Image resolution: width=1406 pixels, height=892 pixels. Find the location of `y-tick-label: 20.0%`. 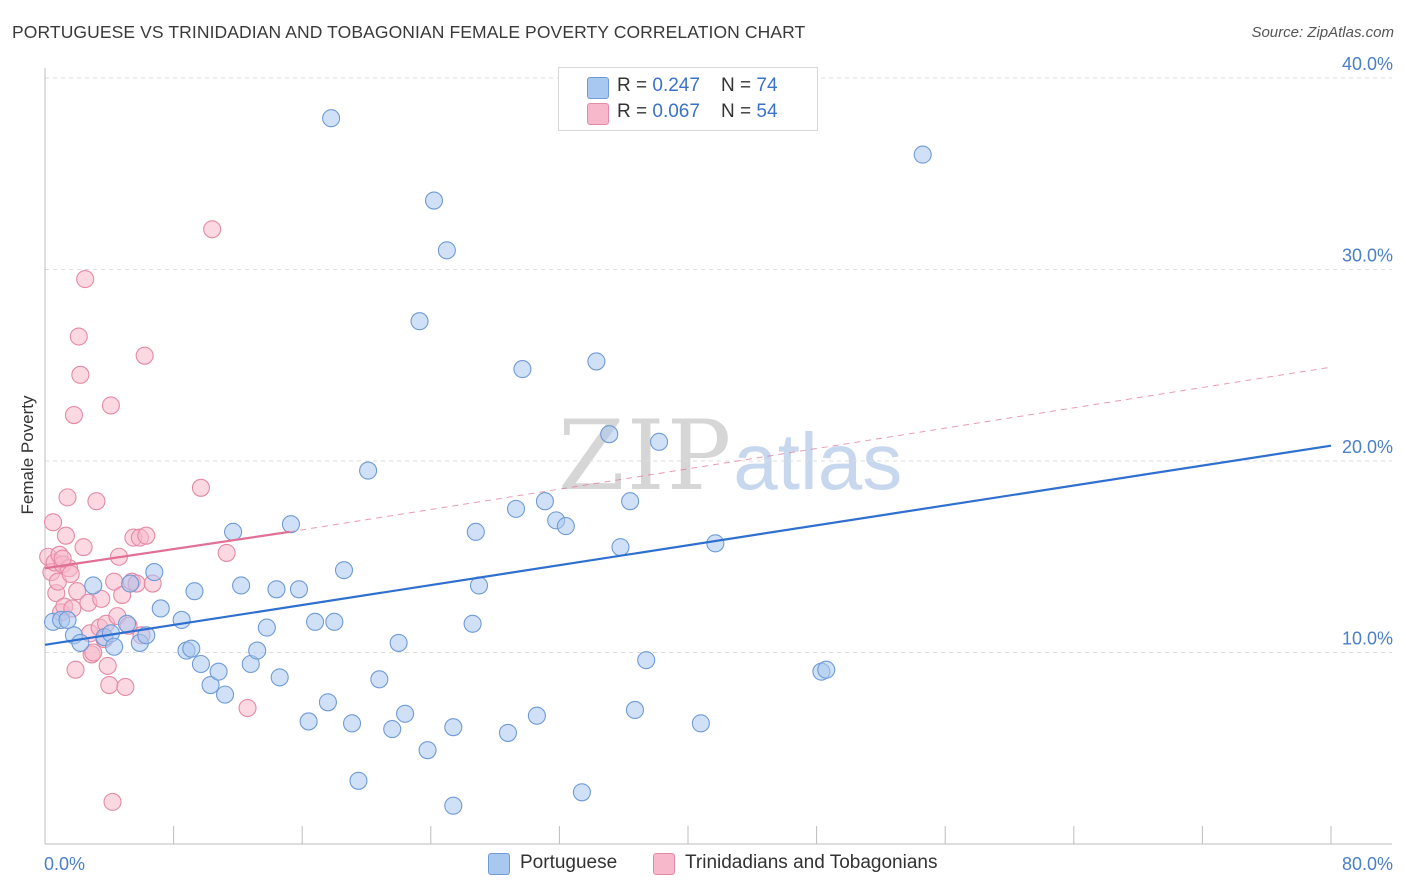

y-tick-label: 20.0% is located at coordinates (1367, 447).